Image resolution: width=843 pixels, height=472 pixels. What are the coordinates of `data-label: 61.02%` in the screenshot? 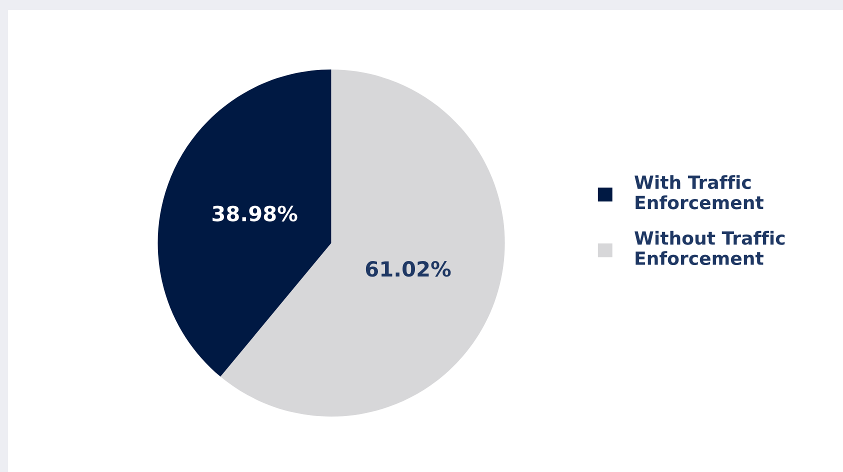 It's located at (408, 269).